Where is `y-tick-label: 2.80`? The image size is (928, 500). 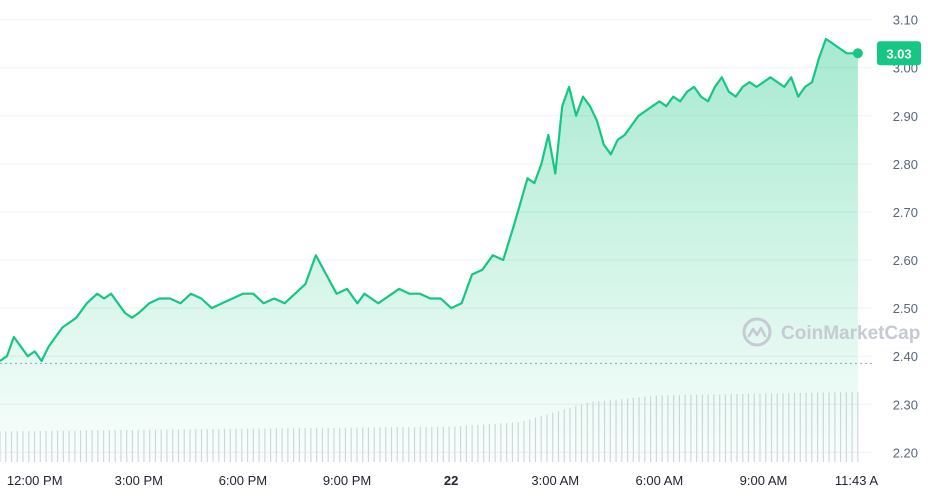
y-tick-label: 2.80 is located at coordinates (905, 164).